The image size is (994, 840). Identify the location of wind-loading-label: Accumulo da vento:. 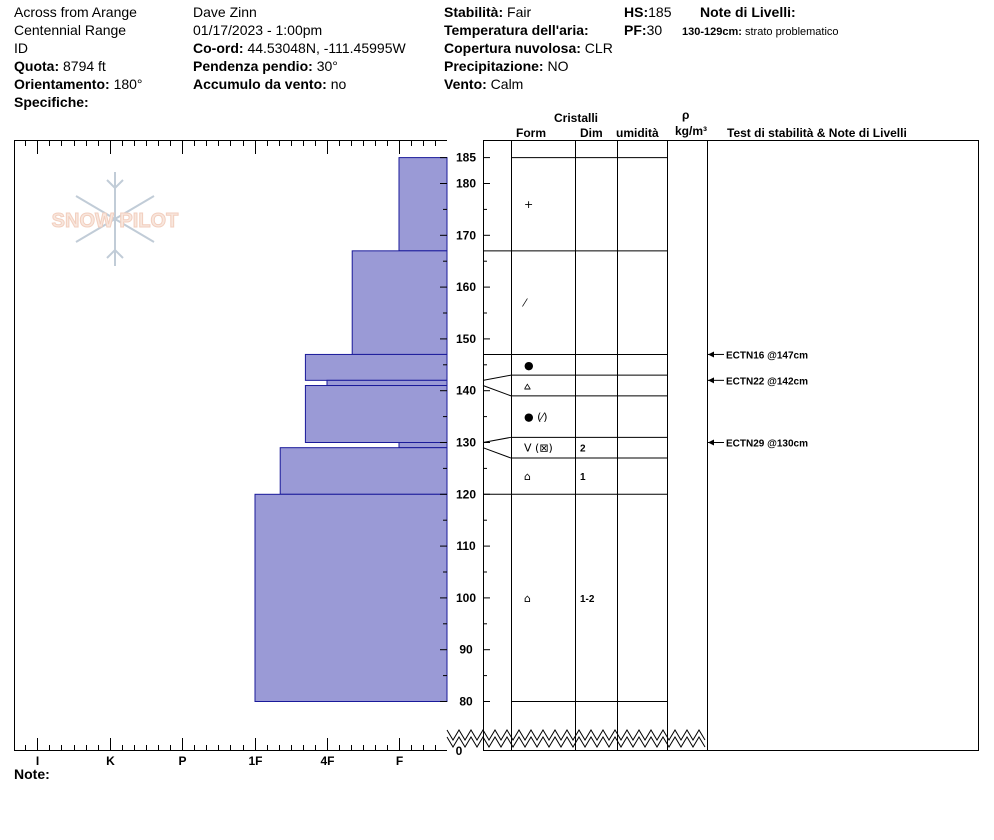
(260, 84).